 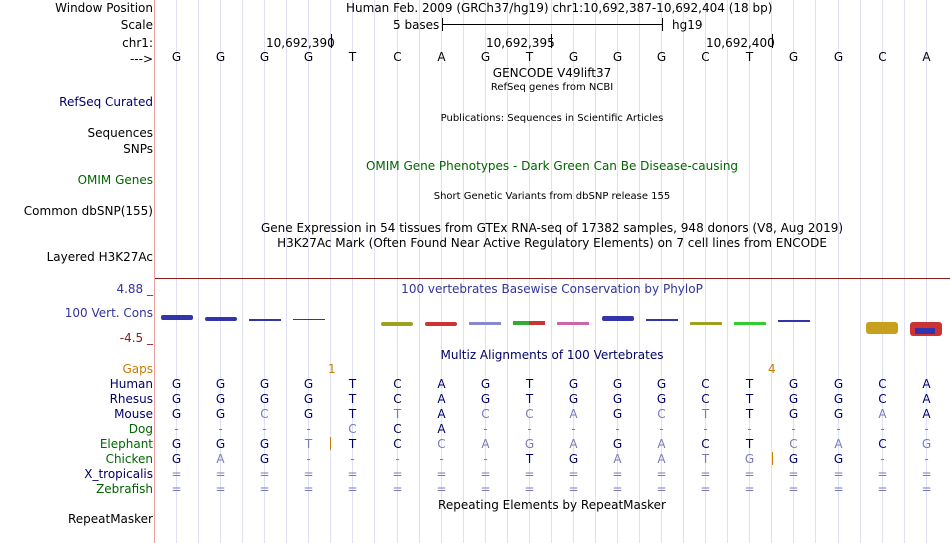 What do you see at coordinates (300, 43) in the screenshot?
I see `position-tick-1: 10,692,390` at bounding box center [300, 43].